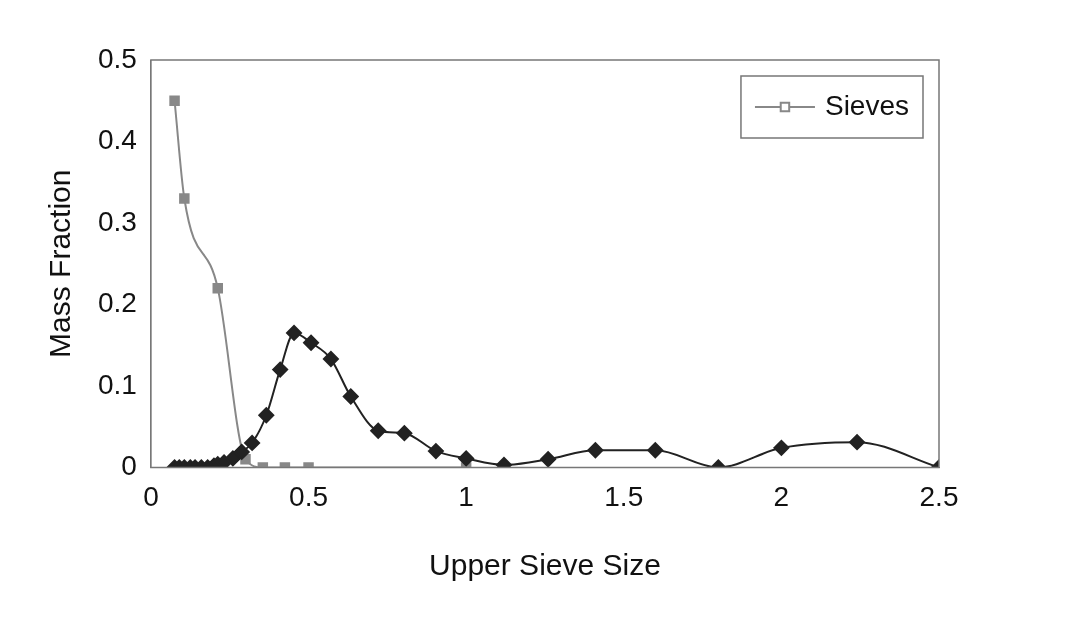 This screenshot has width=1089, height=629. Describe the element at coordinates (624, 496) in the screenshot. I see `x-tick-label: 1.5` at that location.